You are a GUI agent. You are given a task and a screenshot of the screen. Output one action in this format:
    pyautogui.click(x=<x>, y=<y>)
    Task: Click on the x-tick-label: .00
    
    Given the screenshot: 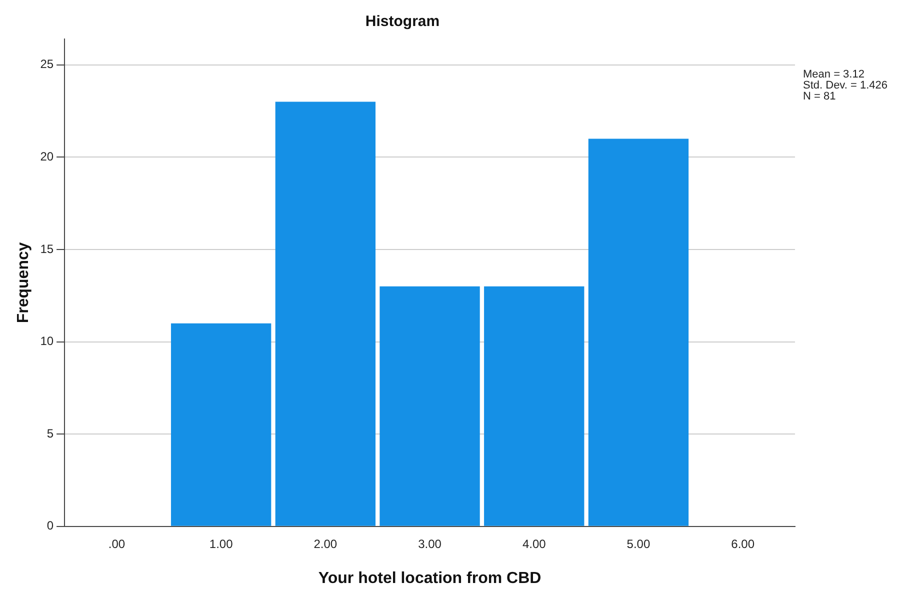 What is the action you would take?
    pyautogui.click(x=117, y=543)
    